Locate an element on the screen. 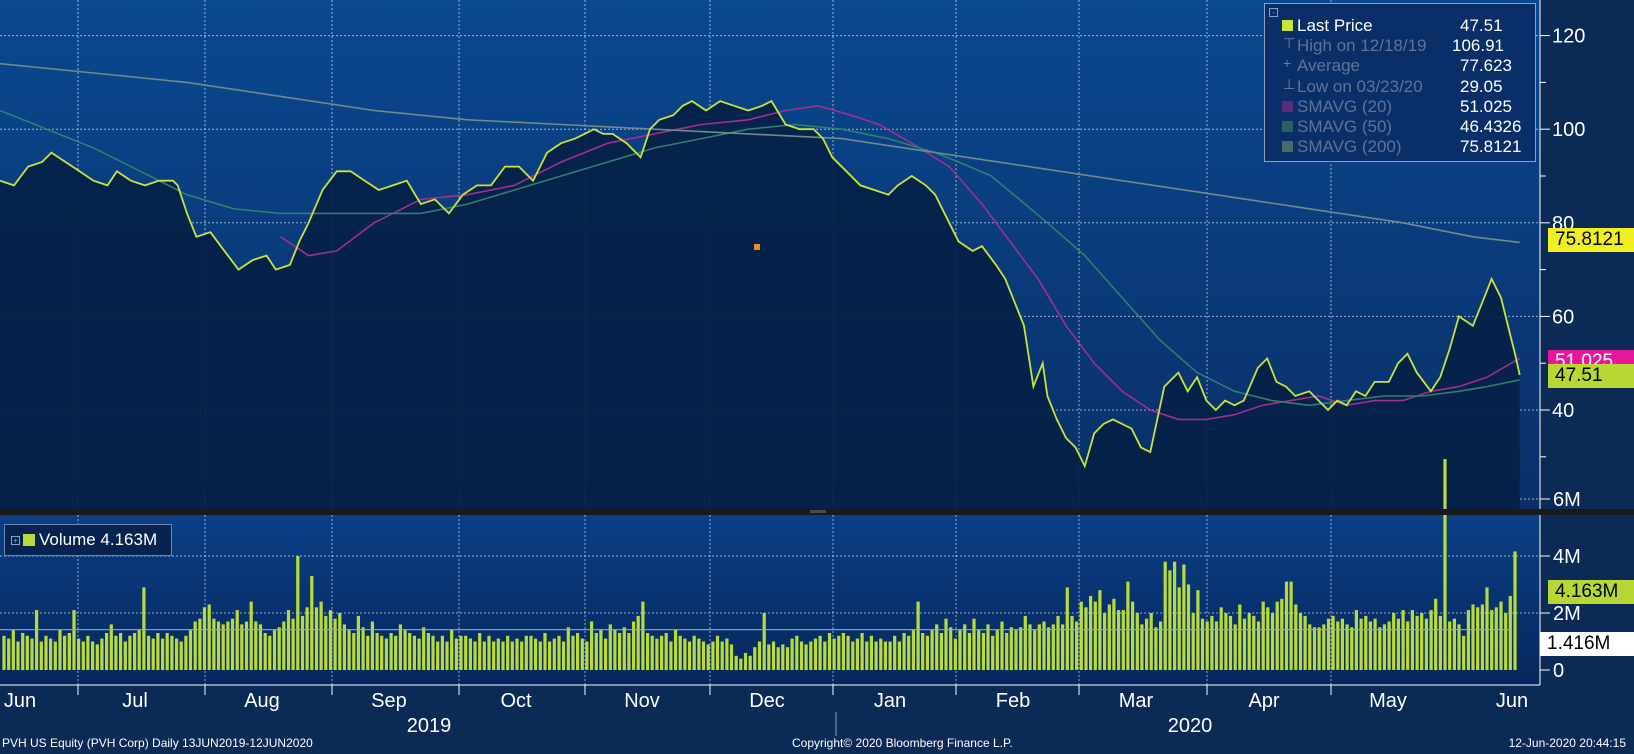 The image size is (1634, 754). last-price-value-tag: 47.51 is located at coordinates (1591, 376).